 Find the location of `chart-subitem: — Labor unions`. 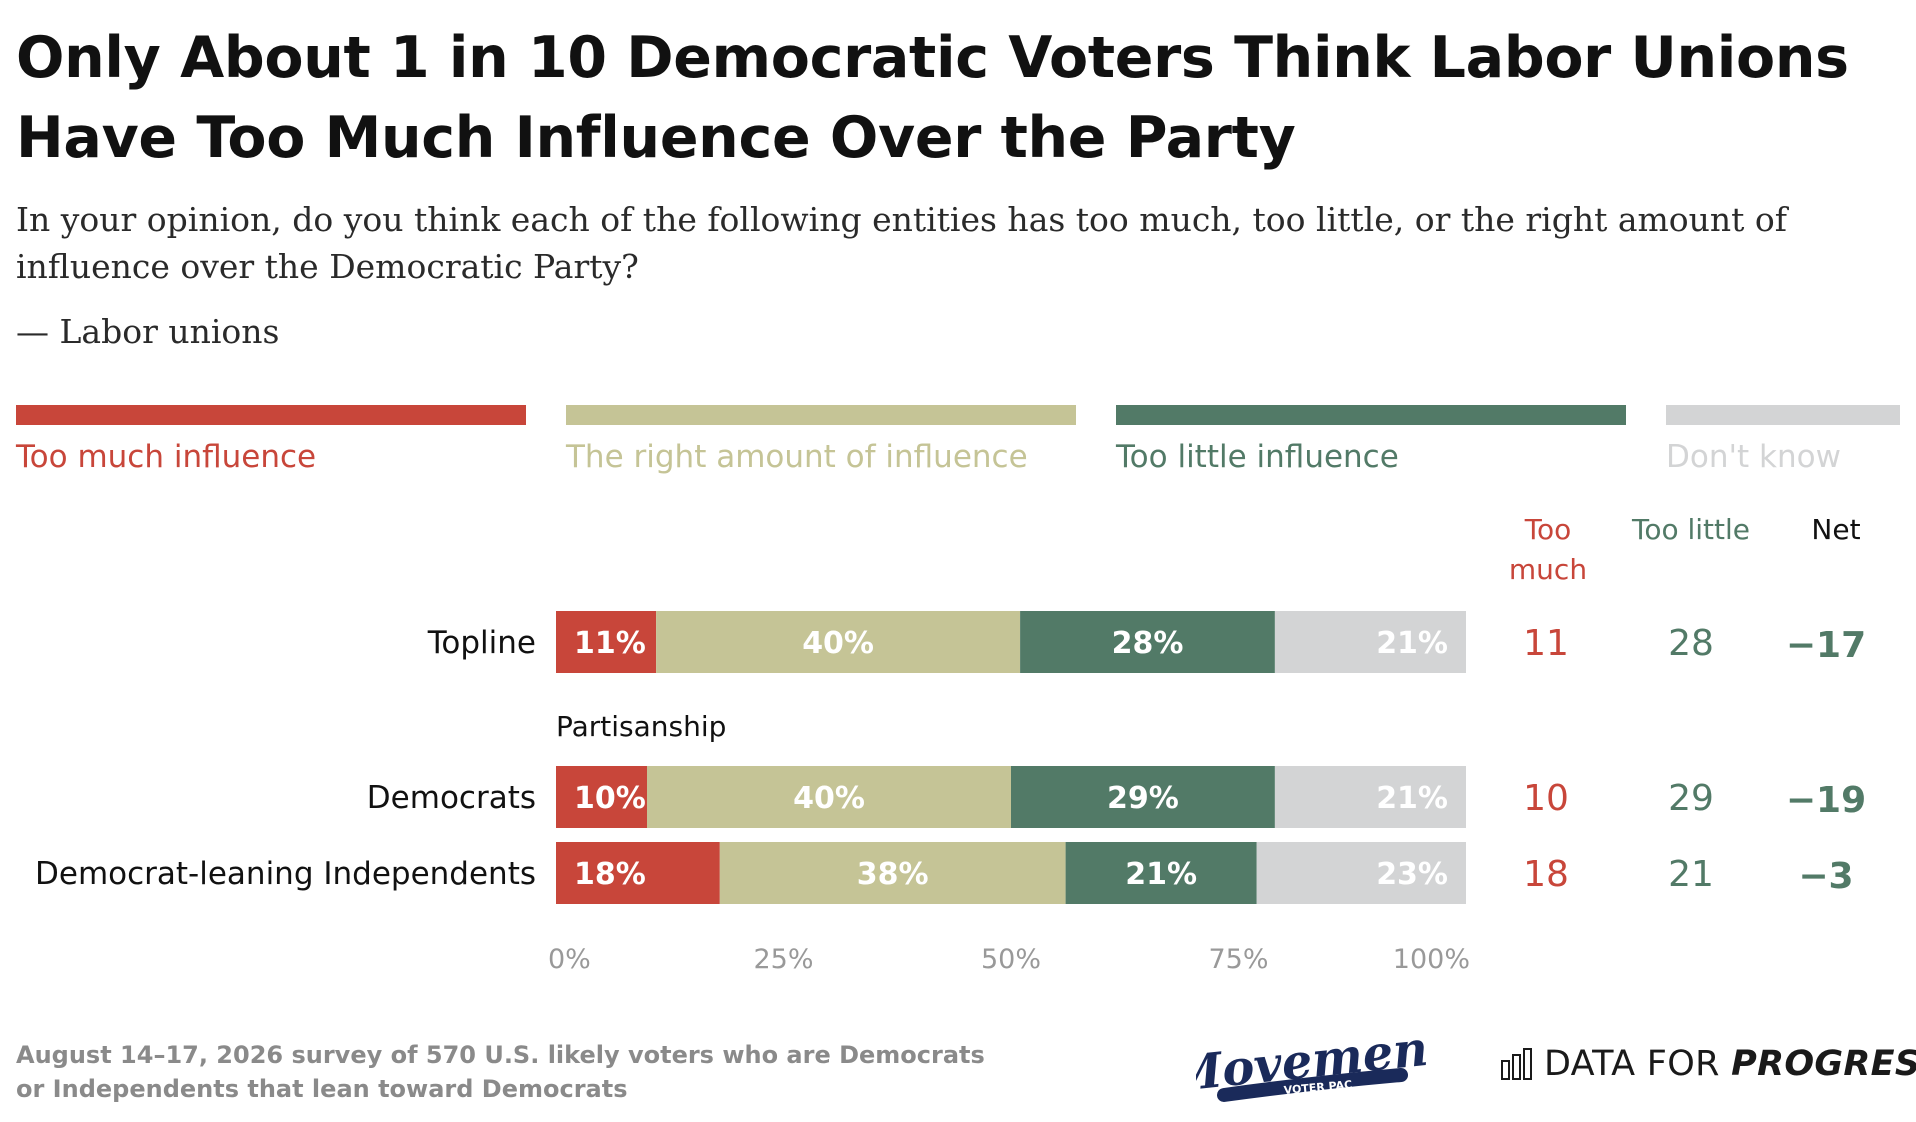

chart-subitem: — Labor unions is located at coordinates (148, 331).